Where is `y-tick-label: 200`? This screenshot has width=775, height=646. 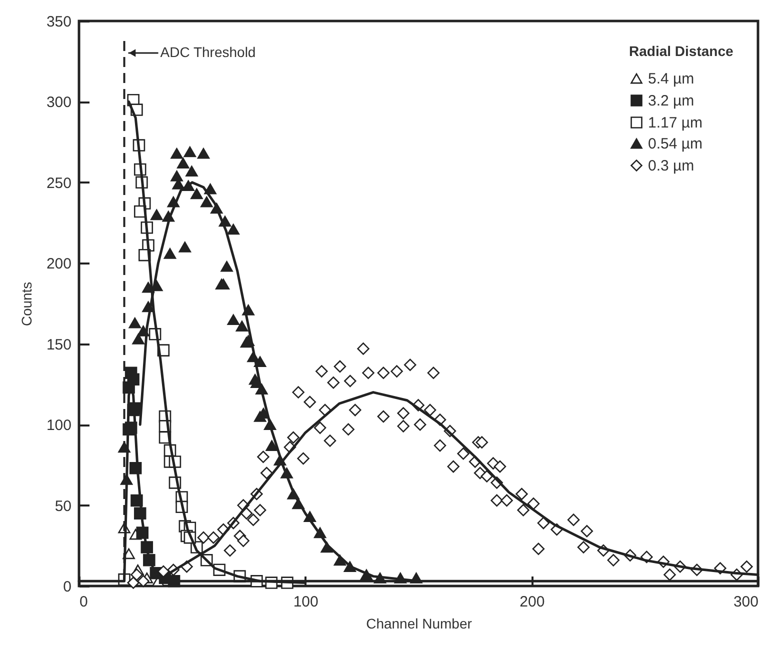
y-tick-label: 200 is located at coordinates (59, 264).